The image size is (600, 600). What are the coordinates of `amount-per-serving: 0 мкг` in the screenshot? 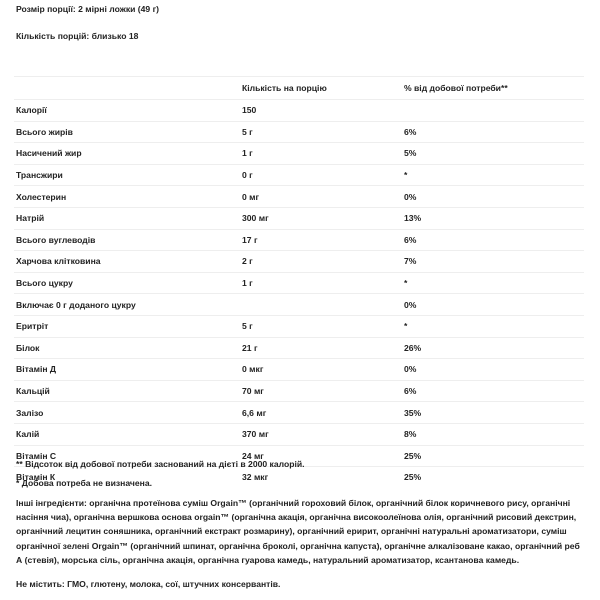 It's located at (321, 369).